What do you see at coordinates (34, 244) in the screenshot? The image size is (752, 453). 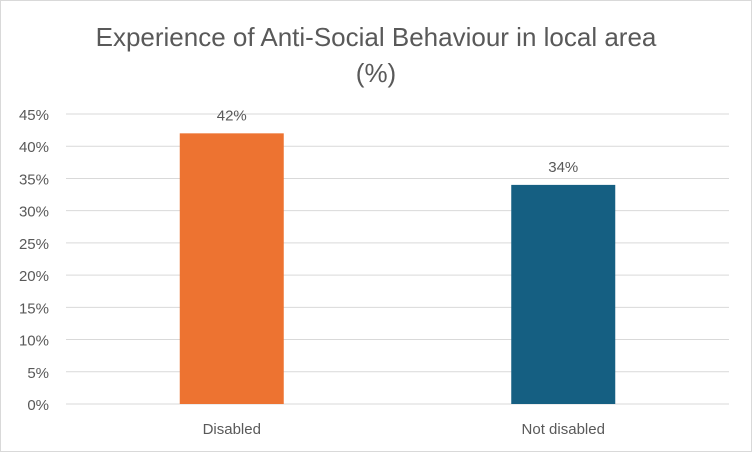 I see `y-tick-label: 25%` at bounding box center [34, 244].